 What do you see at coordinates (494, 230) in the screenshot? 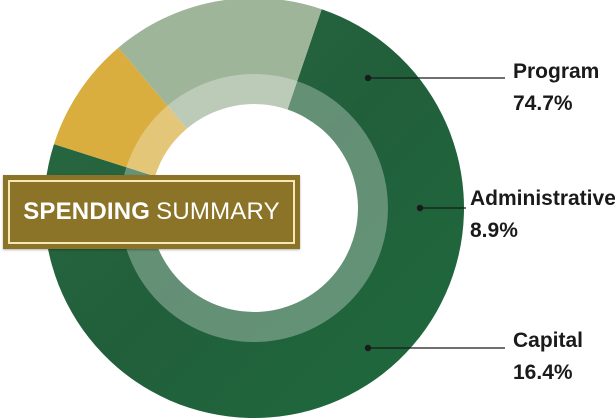
I see `label-administrative-value: 8.9%` at bounding box center [494, 230].